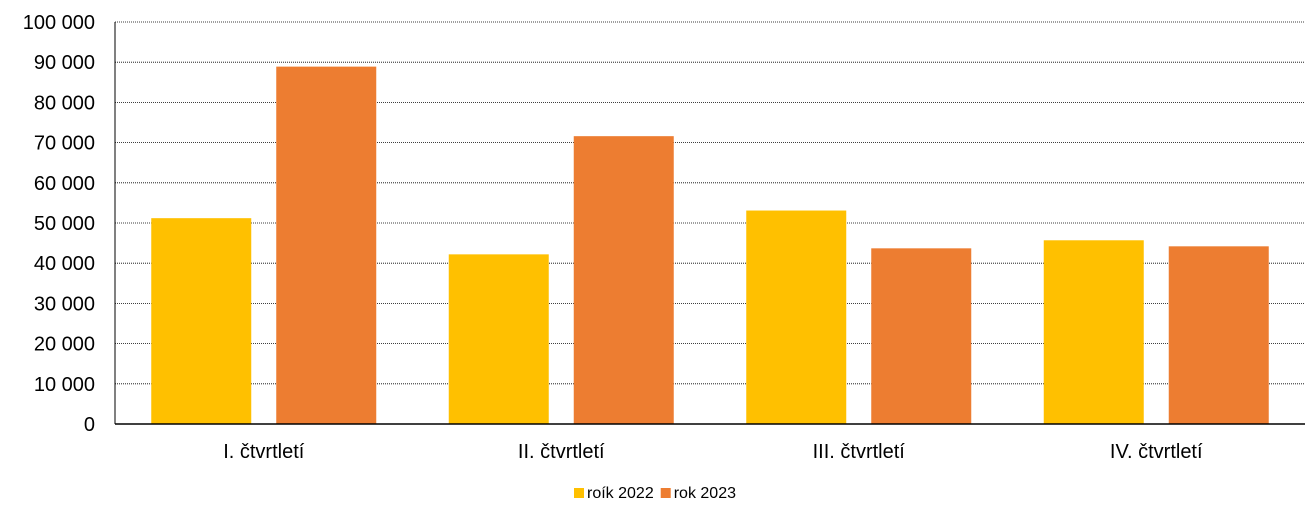 This screenshot has width=1311, height=506. Describe the element at coordinates (64, 103) in the screenshot. I see `y-tick-label: 80 000` at that location.